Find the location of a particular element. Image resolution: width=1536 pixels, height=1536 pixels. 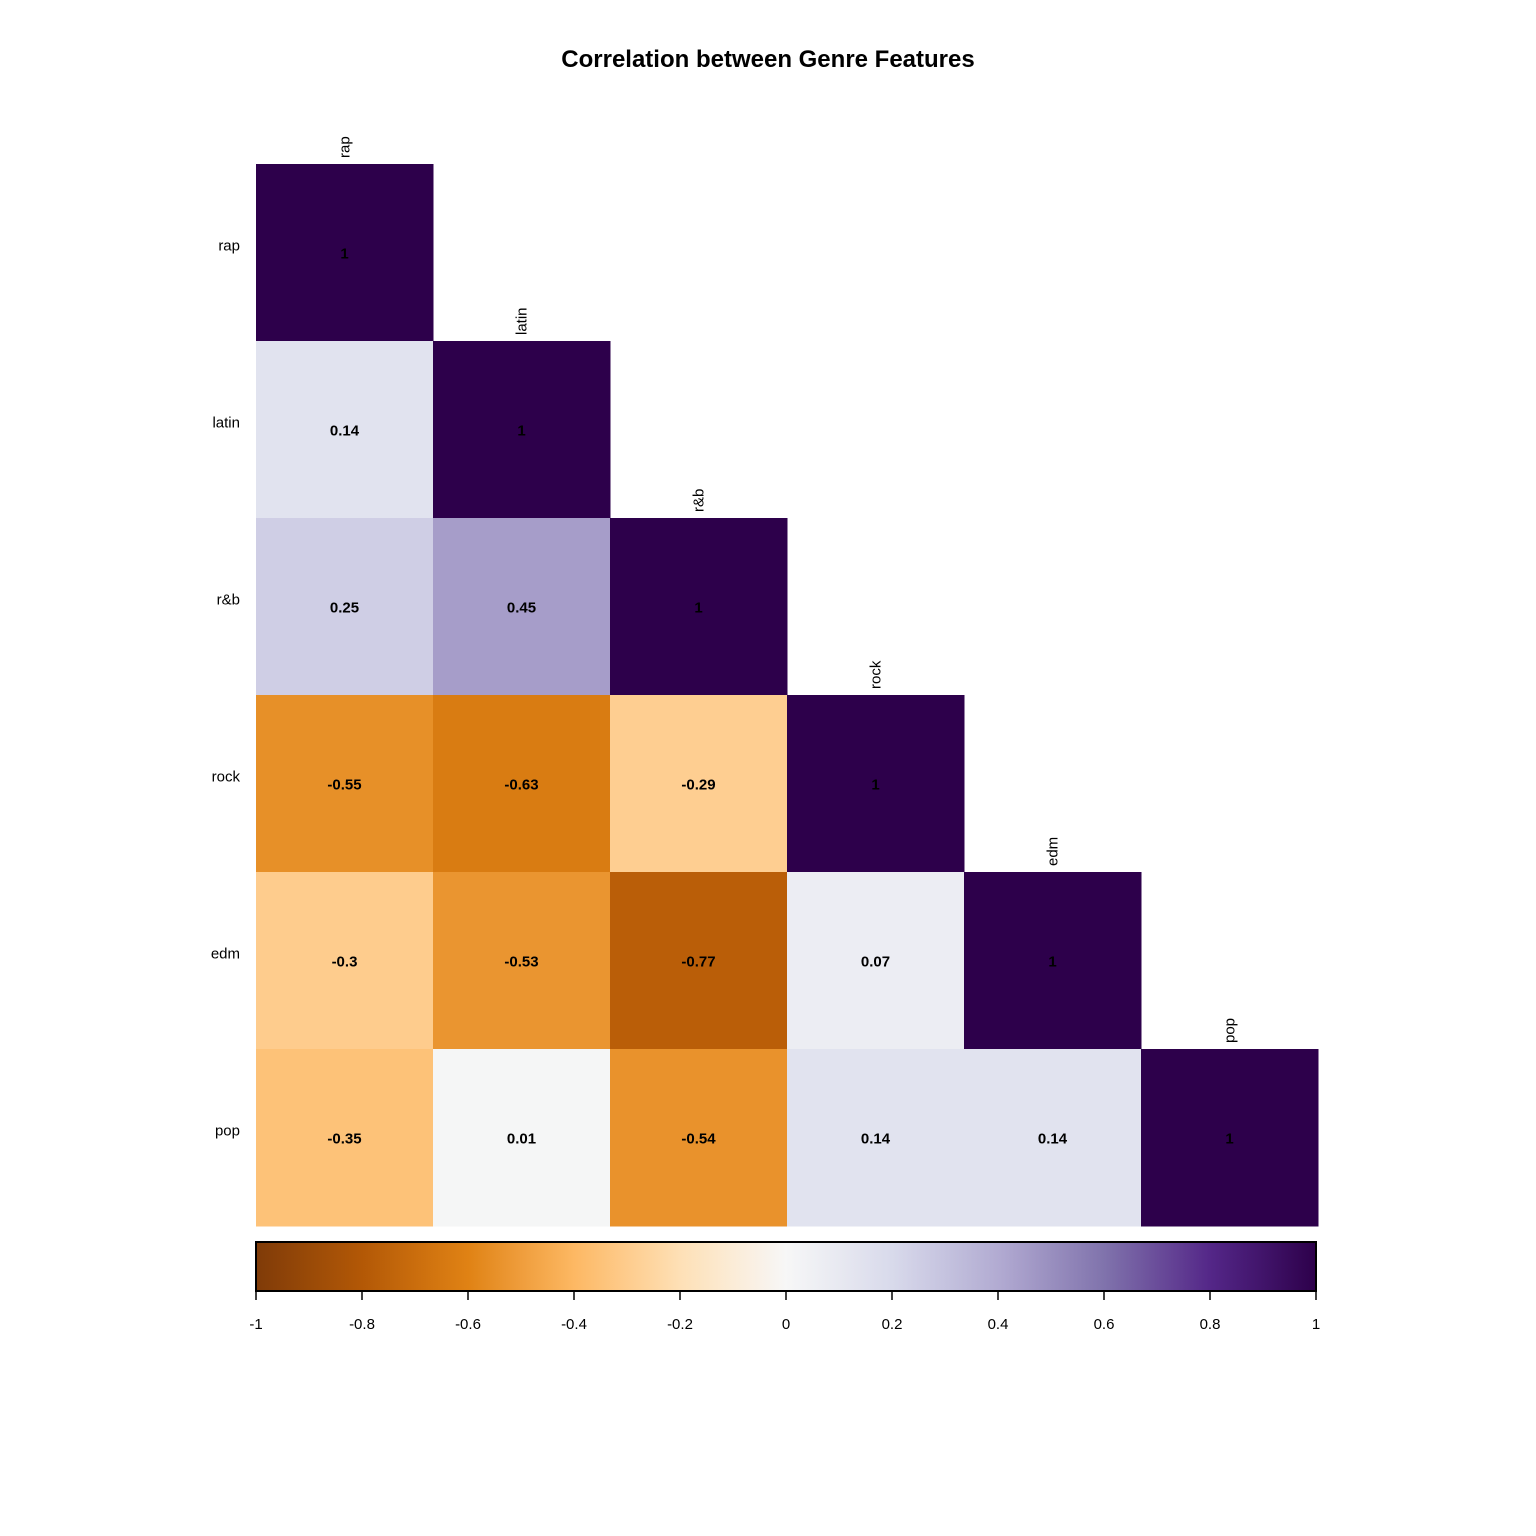

row-label-rock: rock is located at coordinates (226, 777).